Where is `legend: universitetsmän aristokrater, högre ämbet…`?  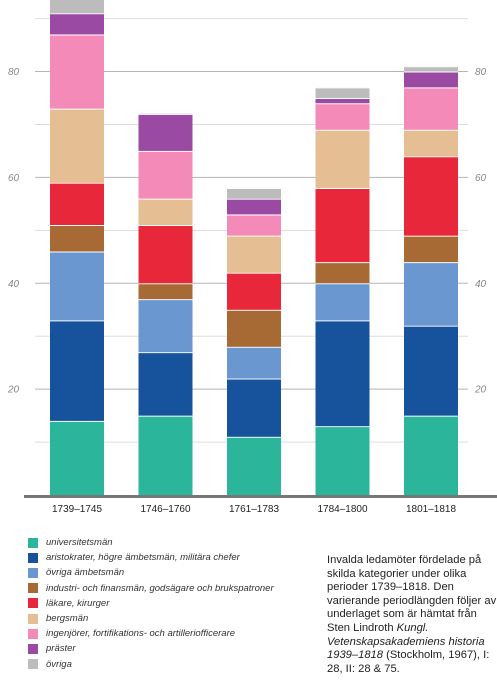
legend: universitetsmän aristokrater, högre ämbet… is located at coordinates (173, 603).